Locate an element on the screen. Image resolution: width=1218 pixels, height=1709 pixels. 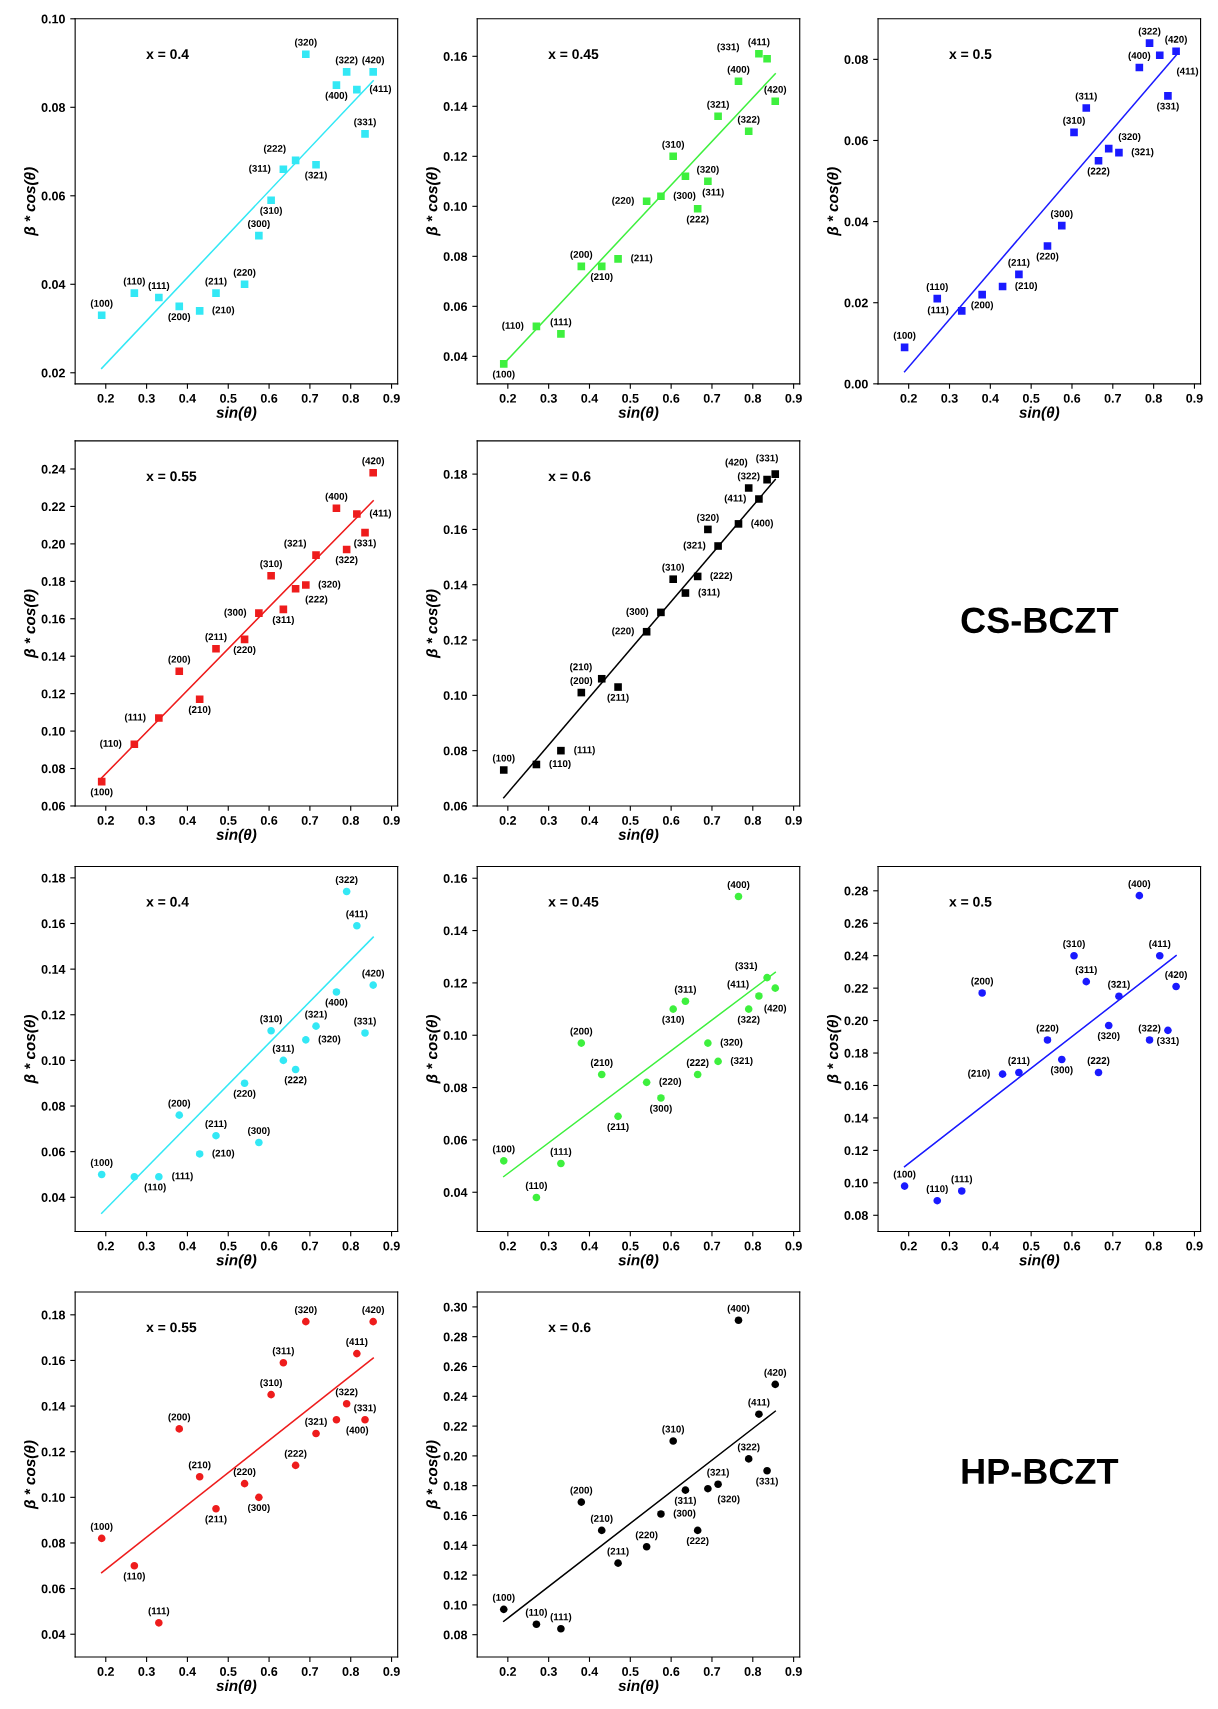
x-tick-label: 0.7 is located at coordinates (712, 820).